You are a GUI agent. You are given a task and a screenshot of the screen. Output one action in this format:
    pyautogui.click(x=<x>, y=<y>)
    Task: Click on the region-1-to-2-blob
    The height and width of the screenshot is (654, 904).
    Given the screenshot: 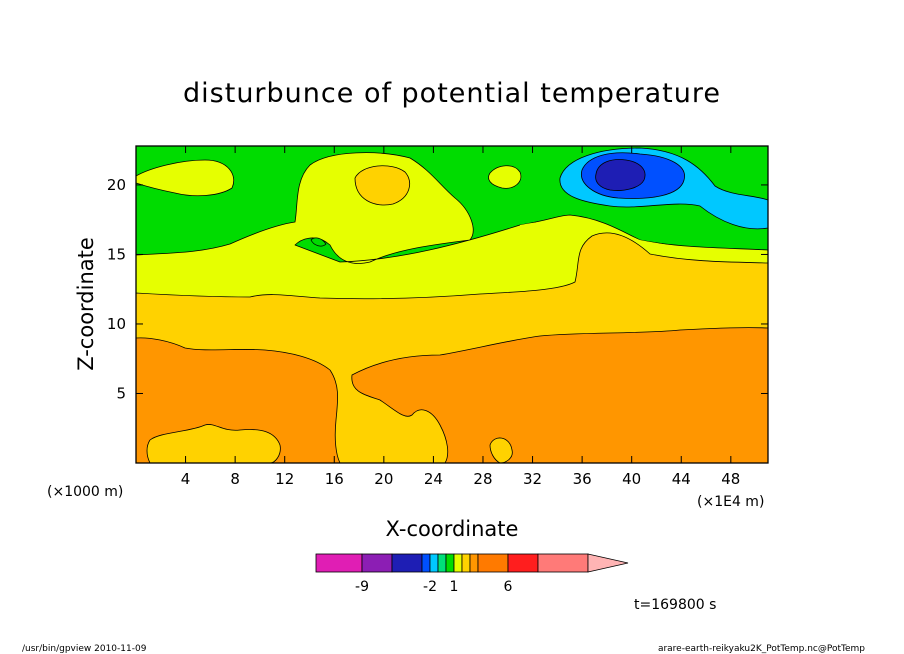 What is the action you would take?
    pyautogui.click(x=505, y=177)
    